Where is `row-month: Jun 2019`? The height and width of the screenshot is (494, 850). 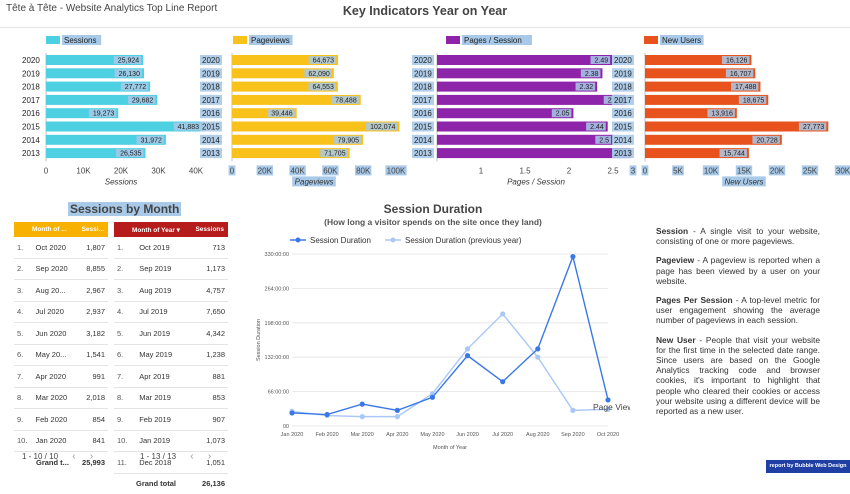
row-month: Jun 2019 is located at coordinates (162, 333).